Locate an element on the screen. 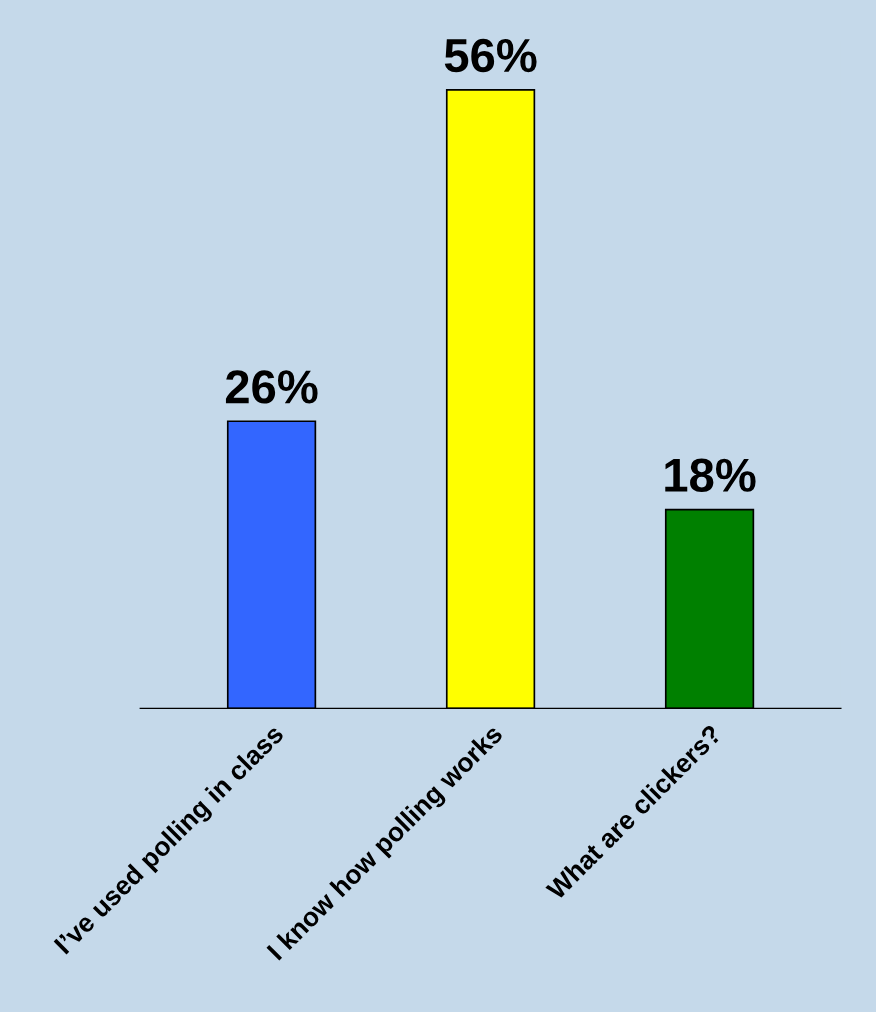 The width and height of the screenshot is (876, 1012). data-label: 26% is located at coordinates (271, 387).